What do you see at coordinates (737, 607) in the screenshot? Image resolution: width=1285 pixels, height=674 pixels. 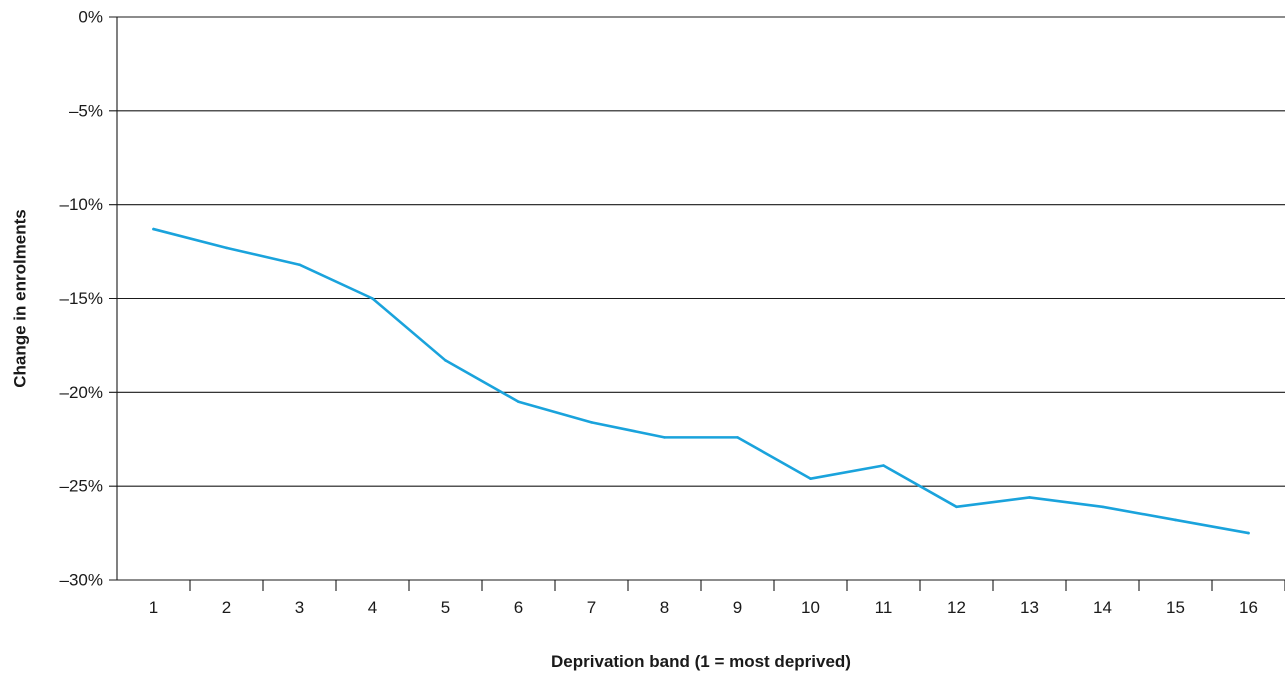 I see `x-tick-label: 9` at bounding box center [737, 607].